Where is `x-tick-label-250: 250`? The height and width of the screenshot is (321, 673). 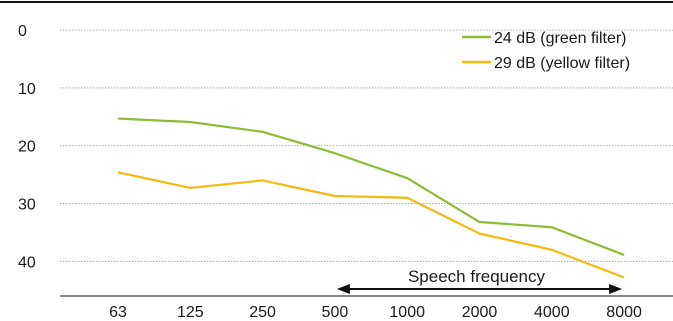
x-tick-label-250: 250 is located at coordinates (262, 312).